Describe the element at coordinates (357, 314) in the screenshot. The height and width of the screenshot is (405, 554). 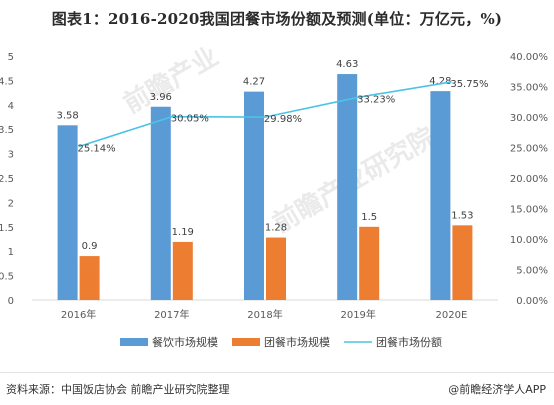
I see `x-tick-label: 2019年` at that location.